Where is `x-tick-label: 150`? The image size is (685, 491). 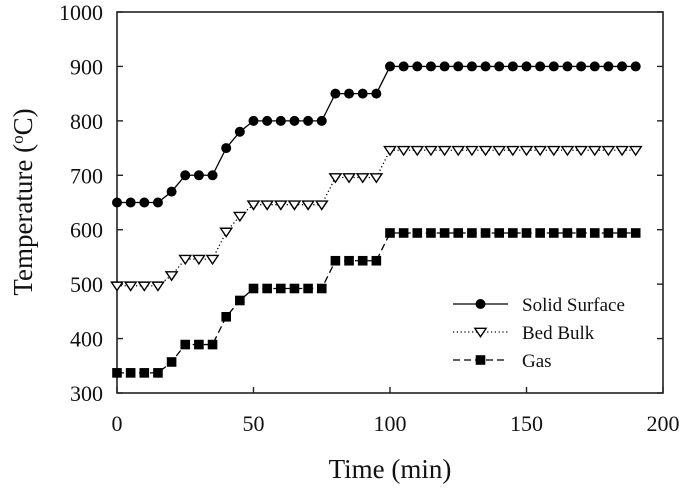 x-tick-label: 150 is located at coordinates (526, 423).